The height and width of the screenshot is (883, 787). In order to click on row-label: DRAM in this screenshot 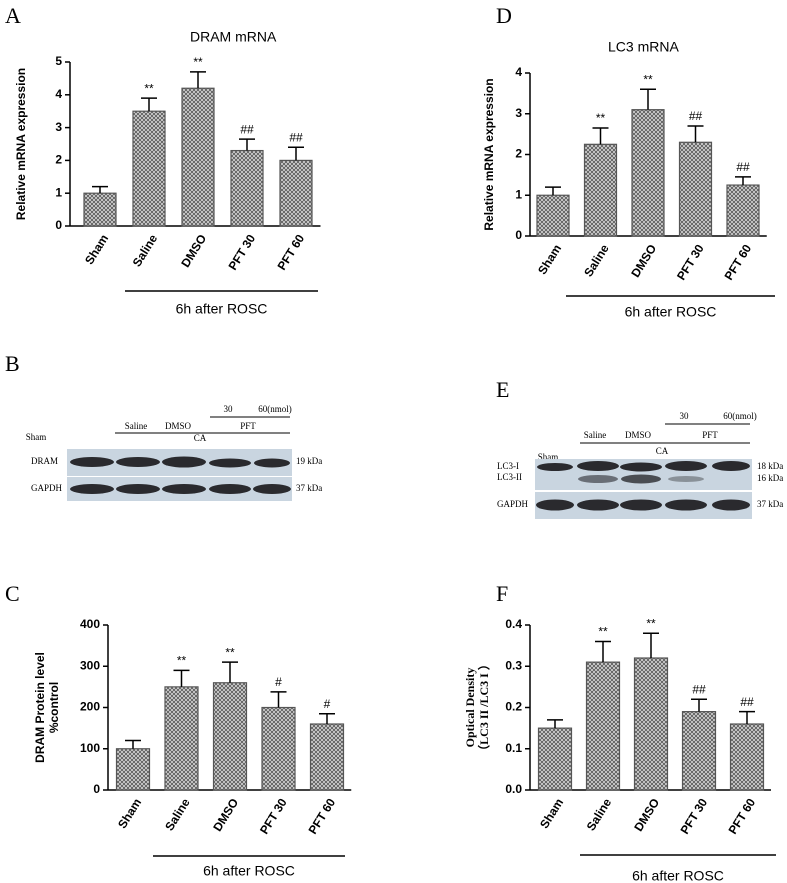, I will do `click(44, 461)`.